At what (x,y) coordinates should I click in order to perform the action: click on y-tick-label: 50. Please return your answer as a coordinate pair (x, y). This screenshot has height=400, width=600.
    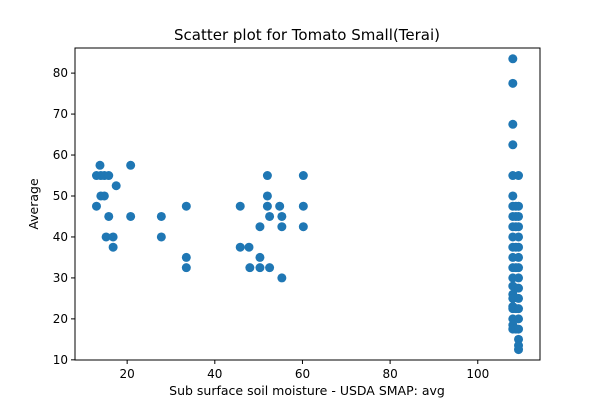
    Looking at the image, I should click on (60, 196).